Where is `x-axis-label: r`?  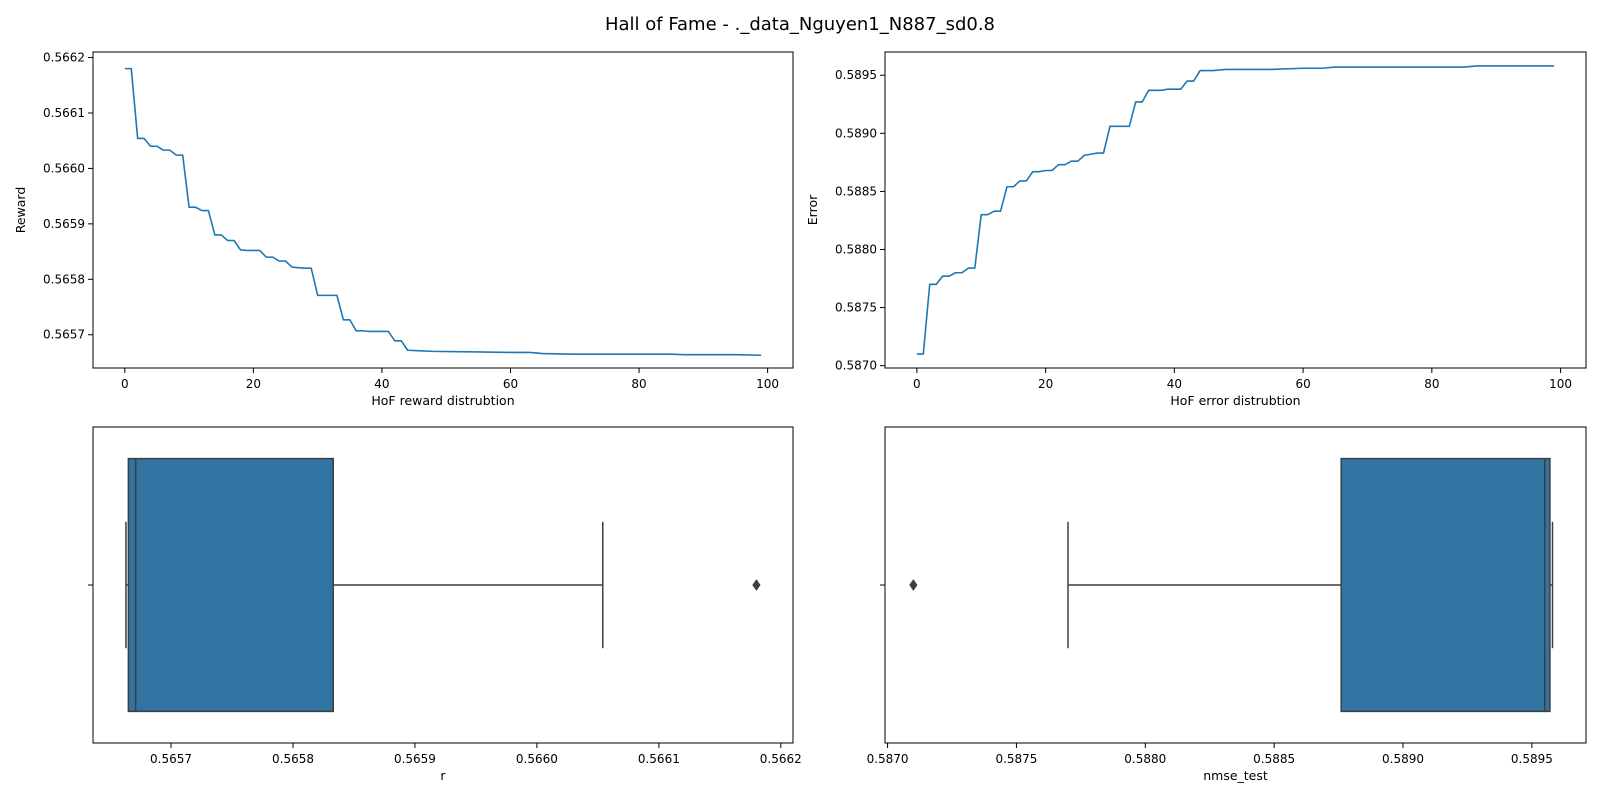
x-axis-label: r is located at coordinates (443, 775).